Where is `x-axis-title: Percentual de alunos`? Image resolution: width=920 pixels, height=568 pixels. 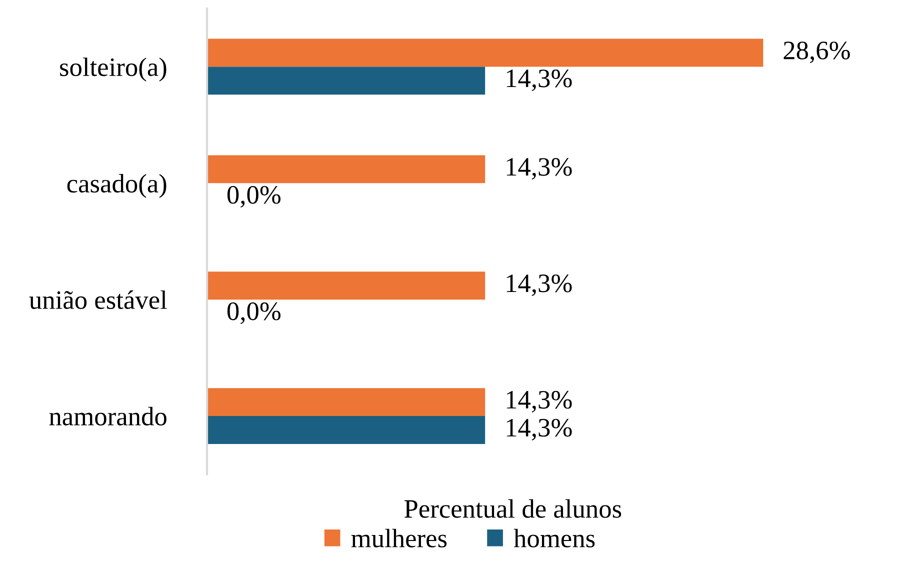
x-axis-title: Percentual de alunos is located at coordinates (513, 508).